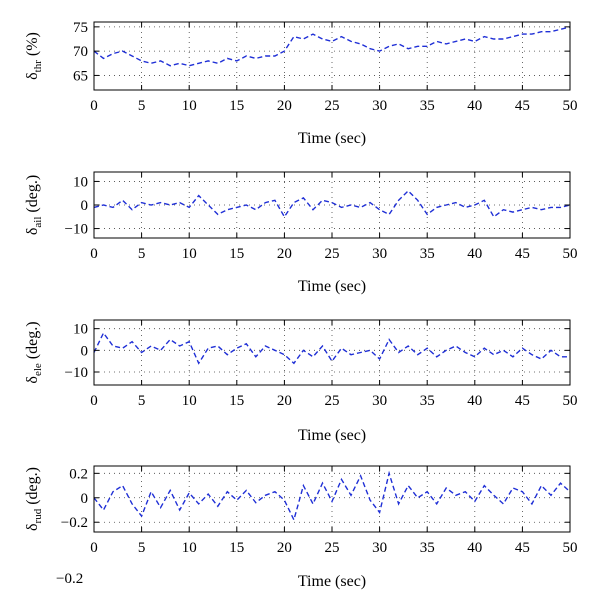 The width and height of the screenshot is (600, 614). Describe the element at coordinates (34, 352) in the screenshot. I see `y-axis-label: δele (deg.)` at that location.